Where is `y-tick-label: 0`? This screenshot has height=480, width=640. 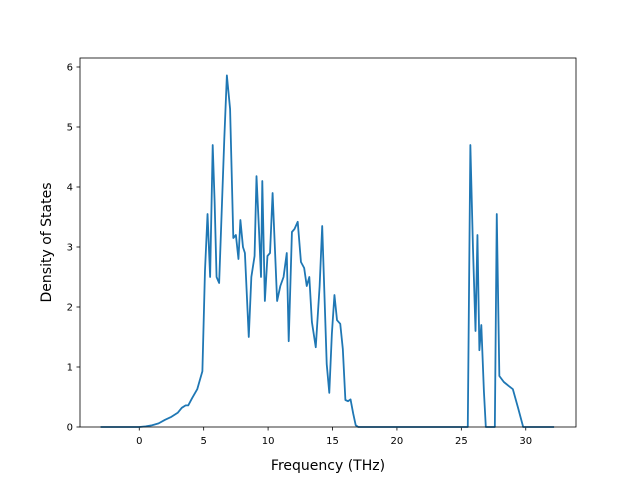
y-tick-label: 0 is located at coordinates (70, 428).